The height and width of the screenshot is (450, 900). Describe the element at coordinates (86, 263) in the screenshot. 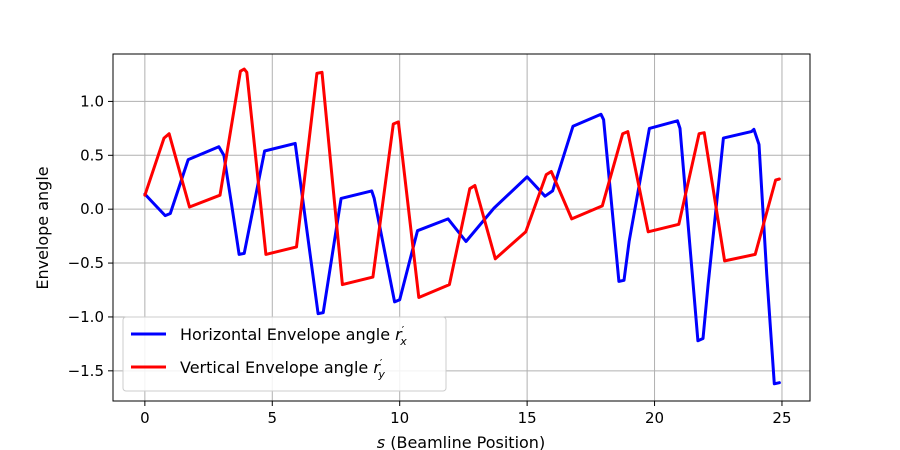

I see `y-tick-label: −0.5` at that location.